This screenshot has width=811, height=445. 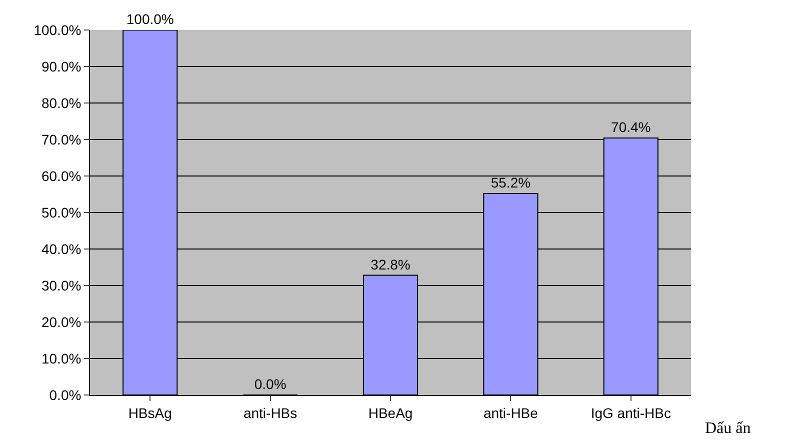 What do you see at coordinates (61, 212) in the screenshot?
I see `y-tick-label: 50.0%` at bounding box center [61, 212].